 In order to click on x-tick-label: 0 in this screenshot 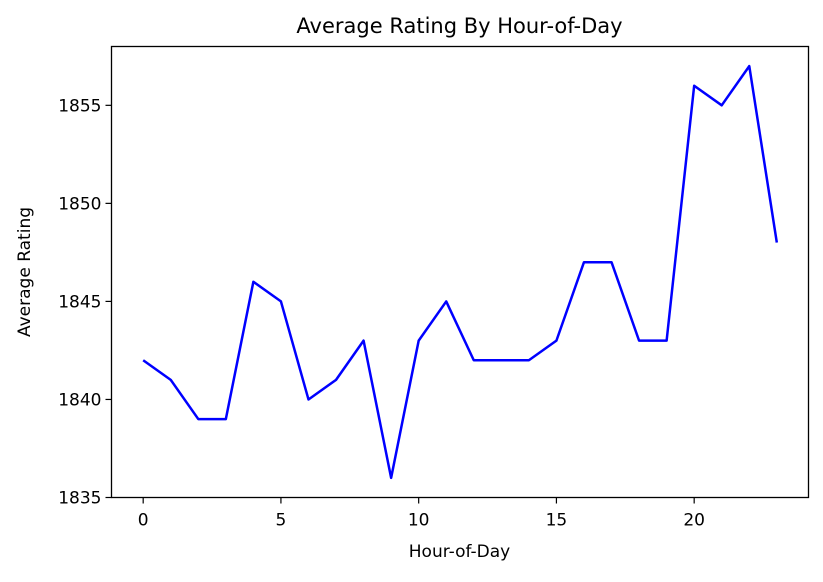, I will do `click(143, 521)`.